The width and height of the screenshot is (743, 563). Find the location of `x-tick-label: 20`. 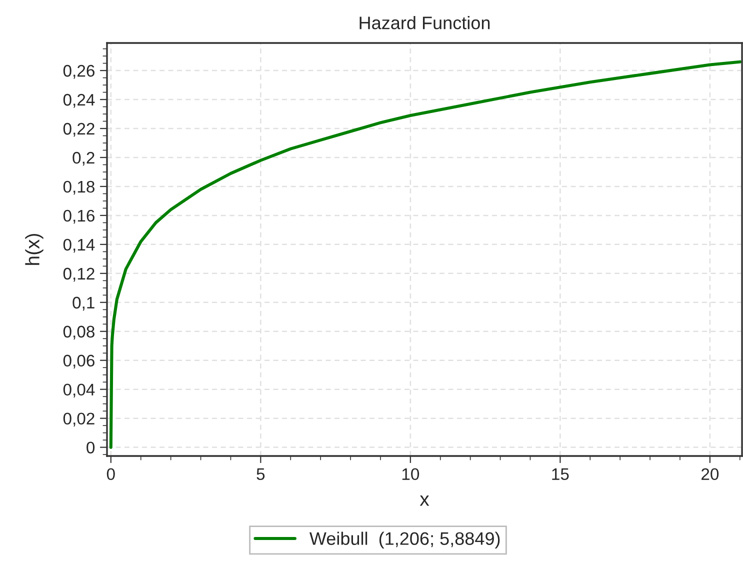

x-tick-label: 20 is located at coordinates (710, 474).